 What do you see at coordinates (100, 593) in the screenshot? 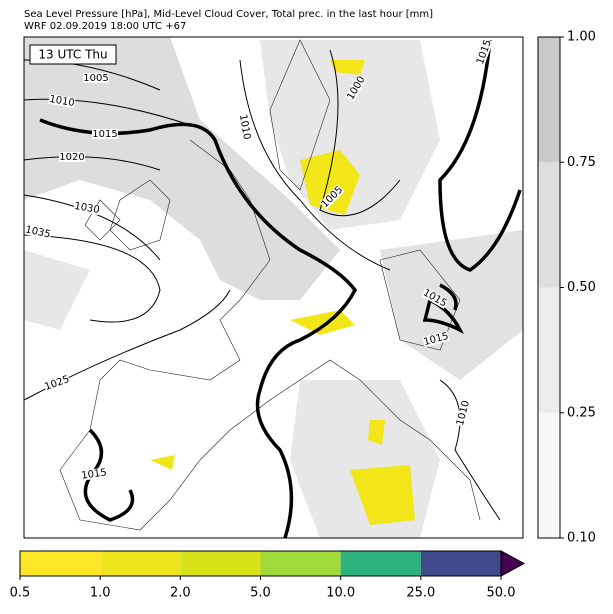
I see `precip-colorbar-tick-label: 1.0` at bounding box center [100, 593].